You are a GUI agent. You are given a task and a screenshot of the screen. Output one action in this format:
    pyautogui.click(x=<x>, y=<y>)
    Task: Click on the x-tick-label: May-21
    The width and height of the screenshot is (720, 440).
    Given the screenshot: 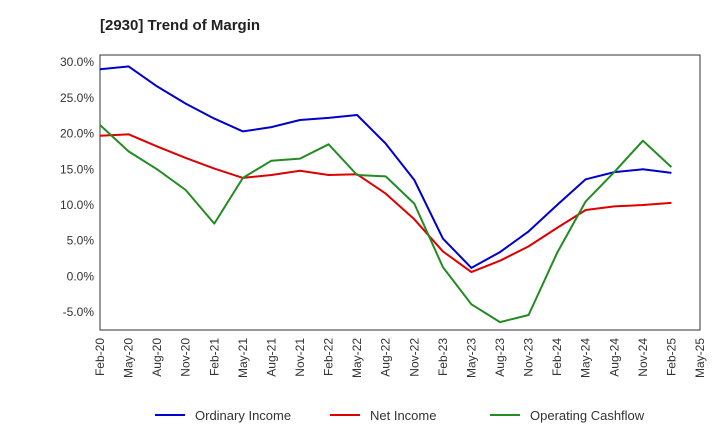 What is the action you would take?
    pyautogui.click(x=243, y=358)
    